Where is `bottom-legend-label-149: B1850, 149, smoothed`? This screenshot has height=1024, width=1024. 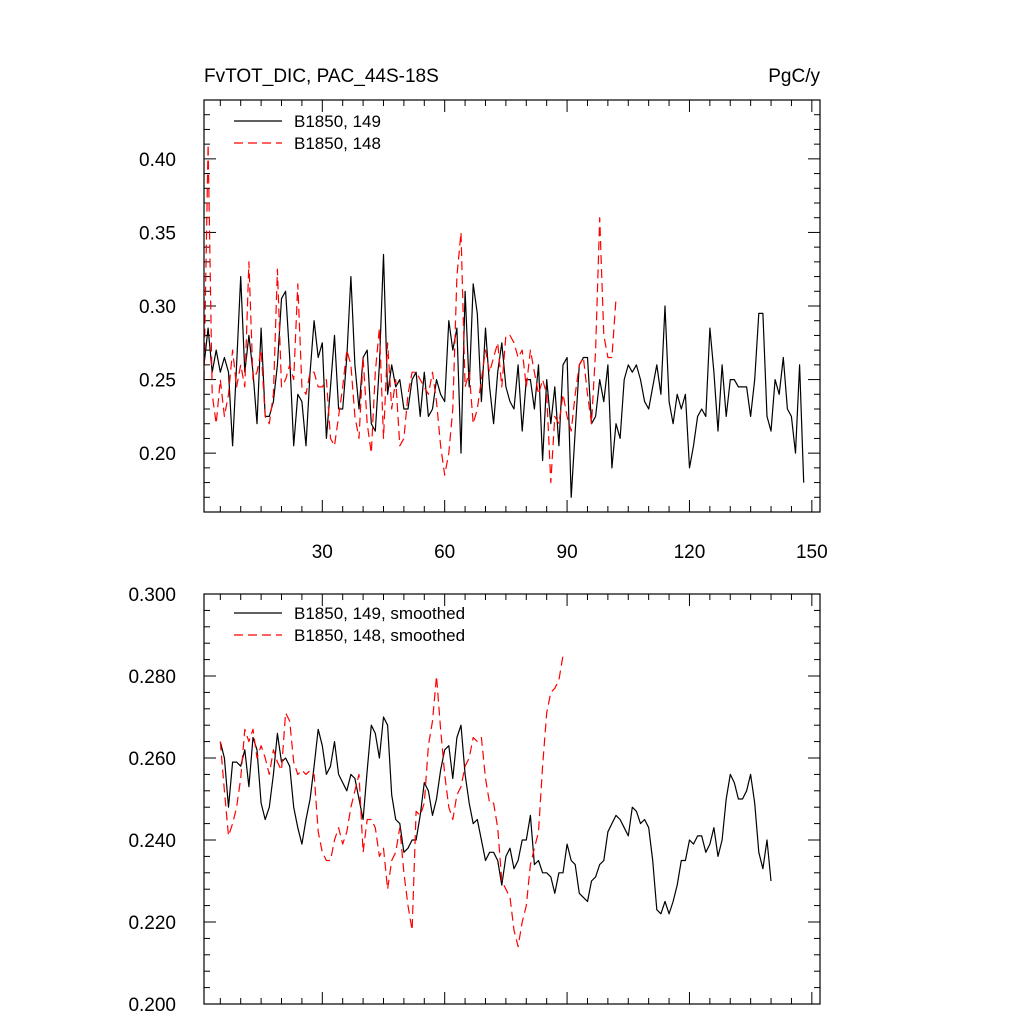 bottom-legend-label-149: B1850, 149, smoothed is located at coordinates (379, 613).